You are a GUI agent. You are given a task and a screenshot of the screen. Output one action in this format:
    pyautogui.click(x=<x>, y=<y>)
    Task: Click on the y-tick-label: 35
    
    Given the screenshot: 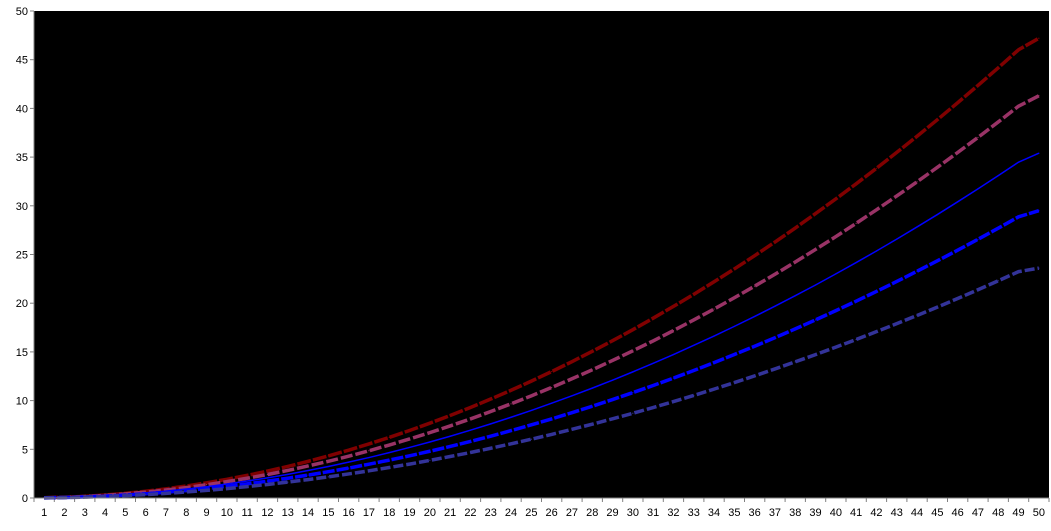 What is the action you would take?
    pyautogui.click(x=22, y=158)
    